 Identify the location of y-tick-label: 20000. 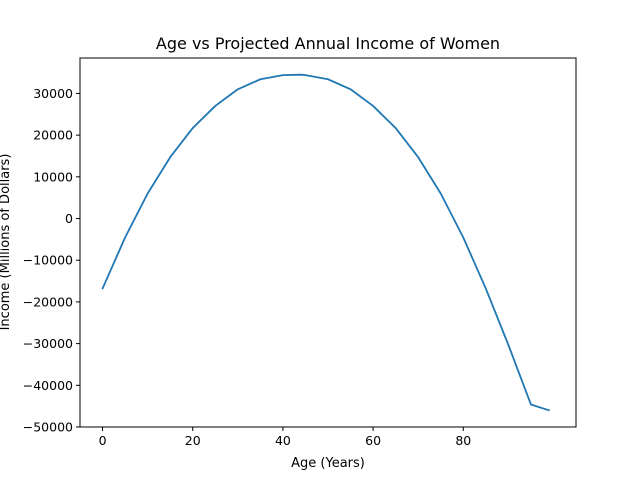
(53, 135).